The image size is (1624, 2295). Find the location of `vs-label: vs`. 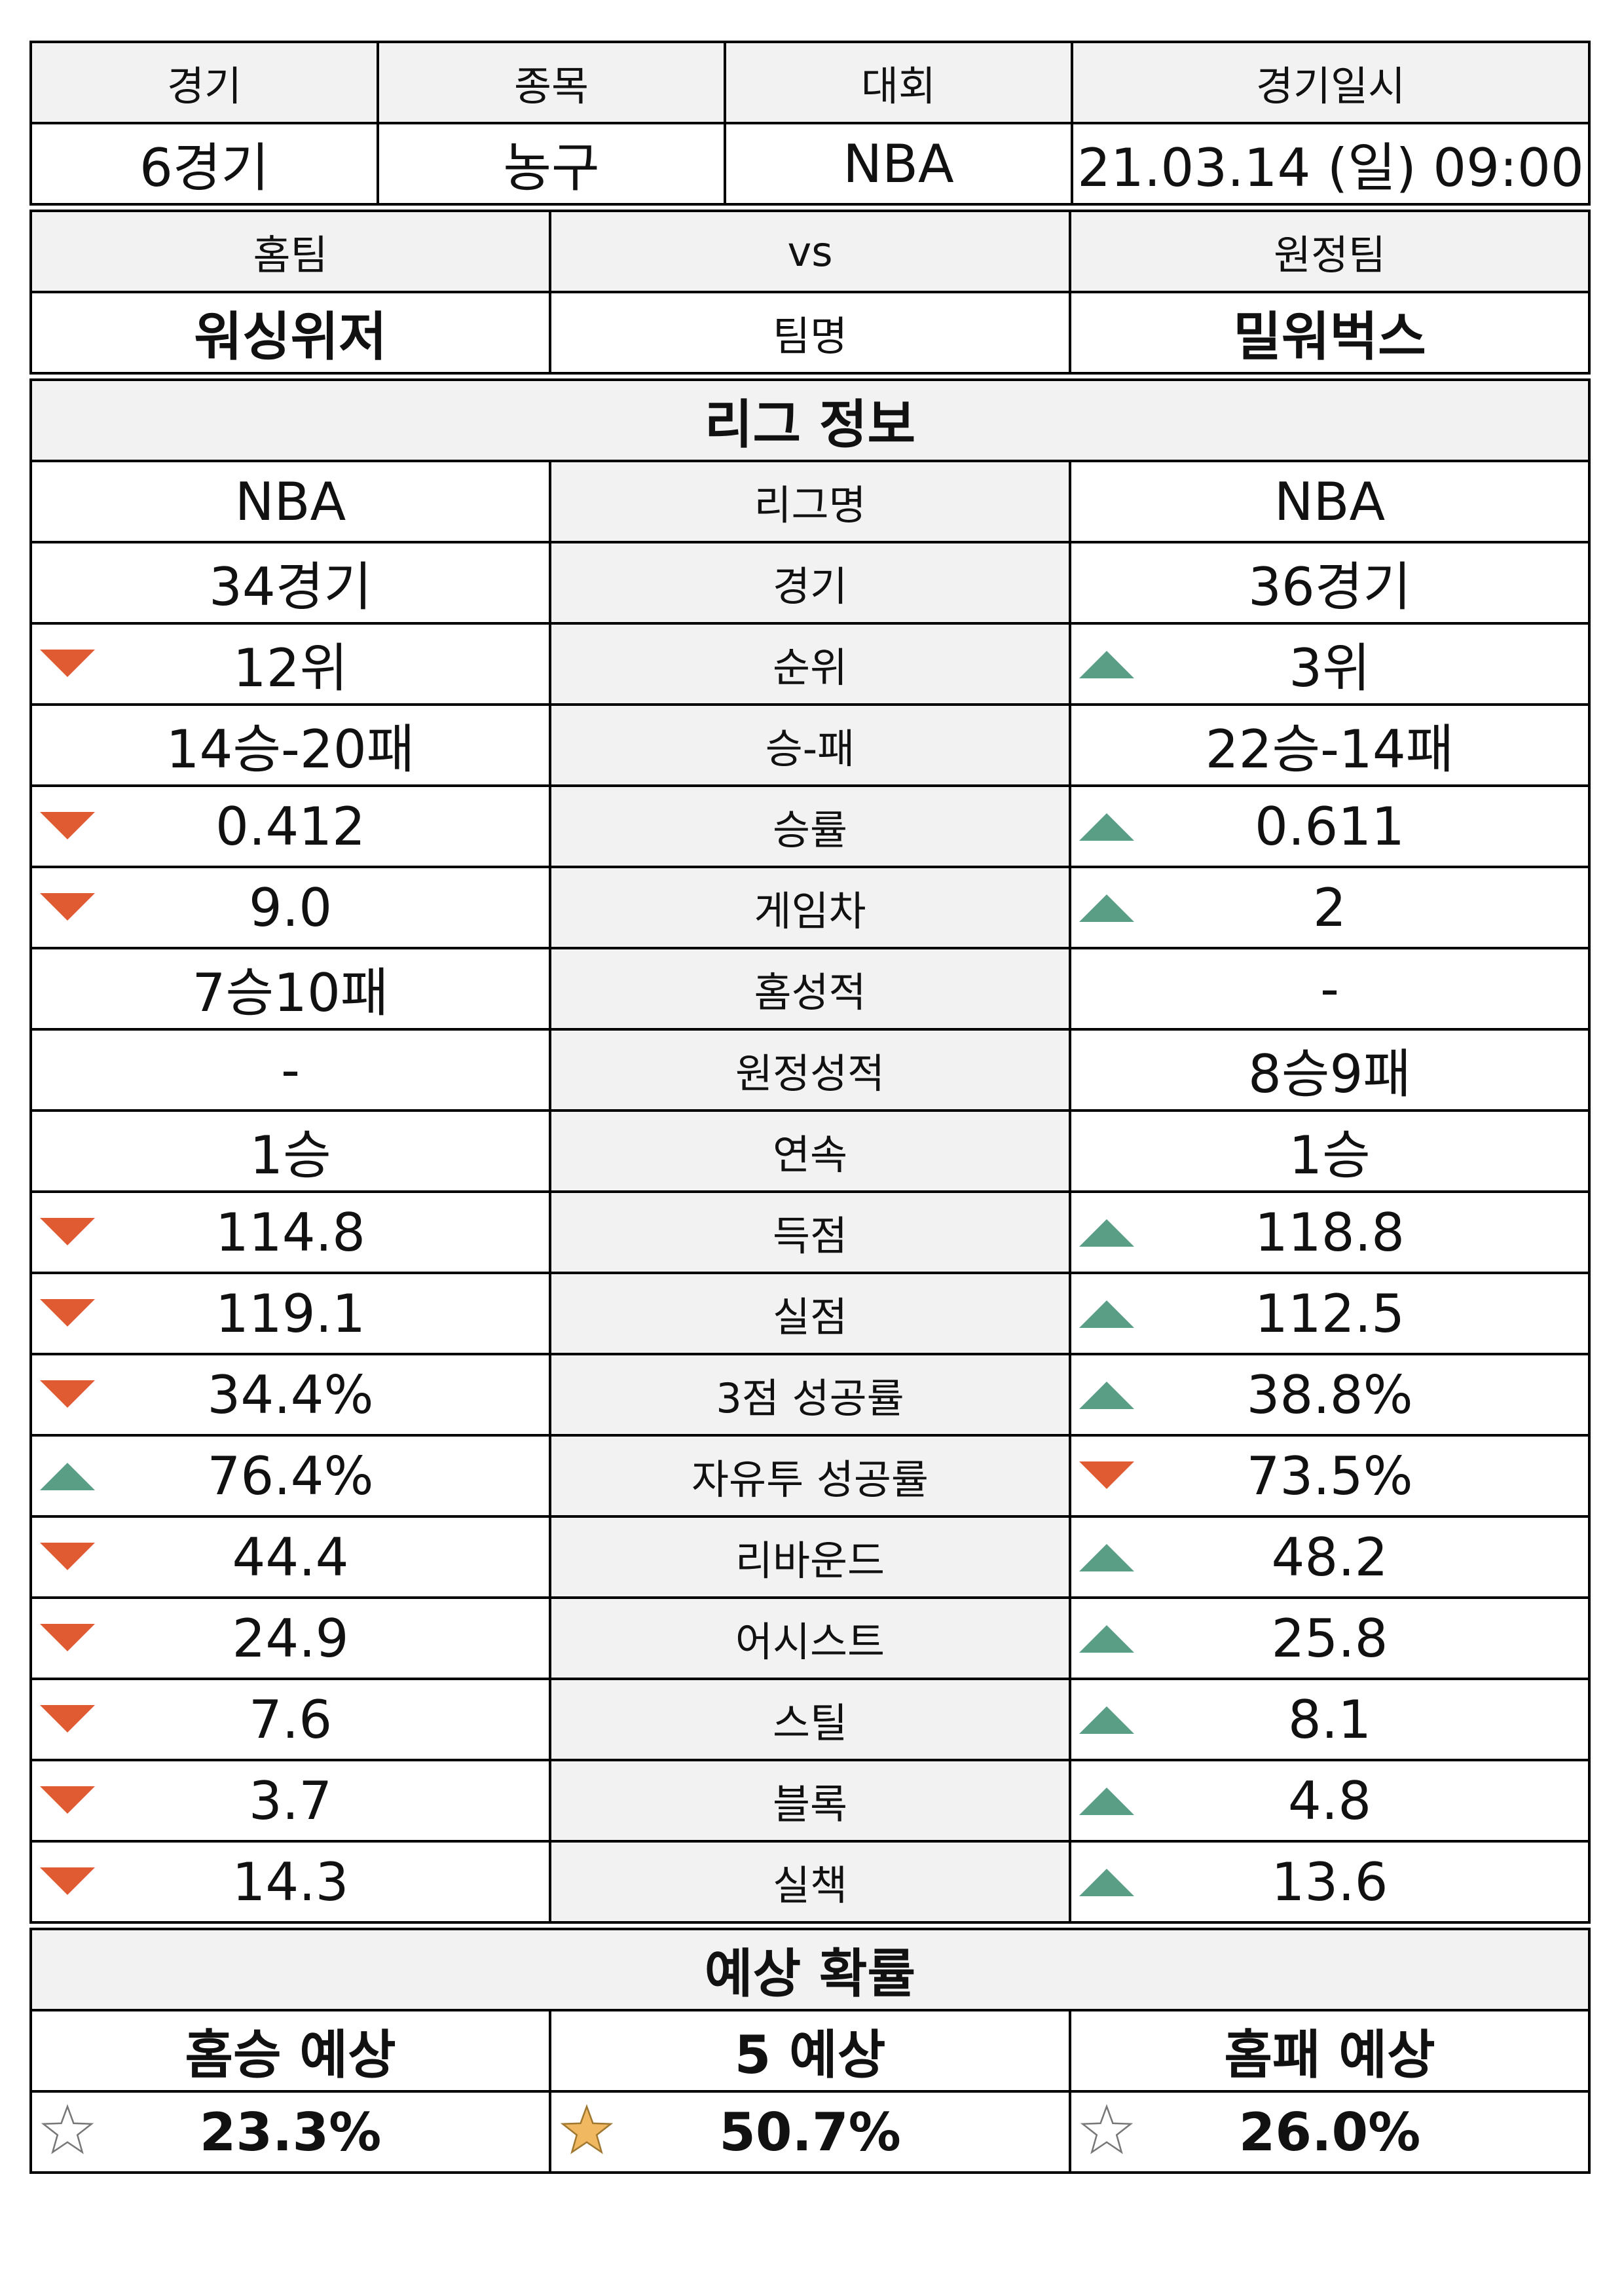

vs-label: vs is located at coordinates (810, 251).